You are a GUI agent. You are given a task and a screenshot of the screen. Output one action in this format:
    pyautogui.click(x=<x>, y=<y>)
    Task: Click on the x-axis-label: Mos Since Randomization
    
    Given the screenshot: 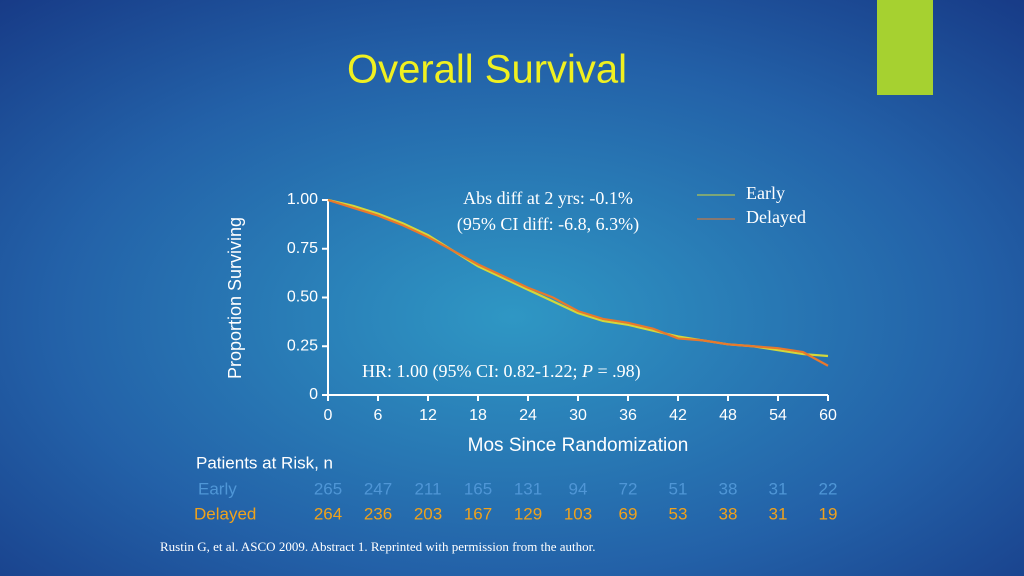 What is the action you would take?
    pyautogui.click(x=578, y=445)
    